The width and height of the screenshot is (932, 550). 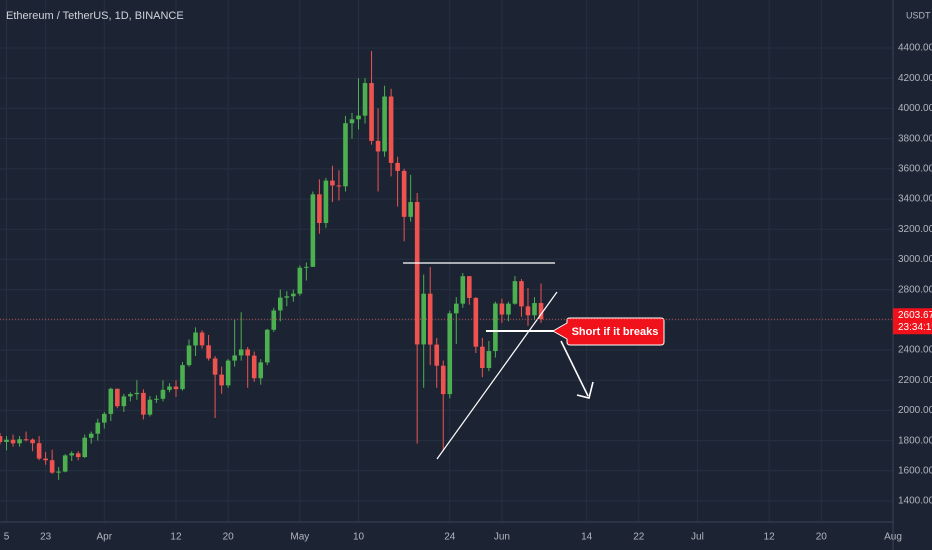 What do you see at coordinates (918, 15) in the screenshot?
I see `currency: USDT` at bounding box center [918, 15].